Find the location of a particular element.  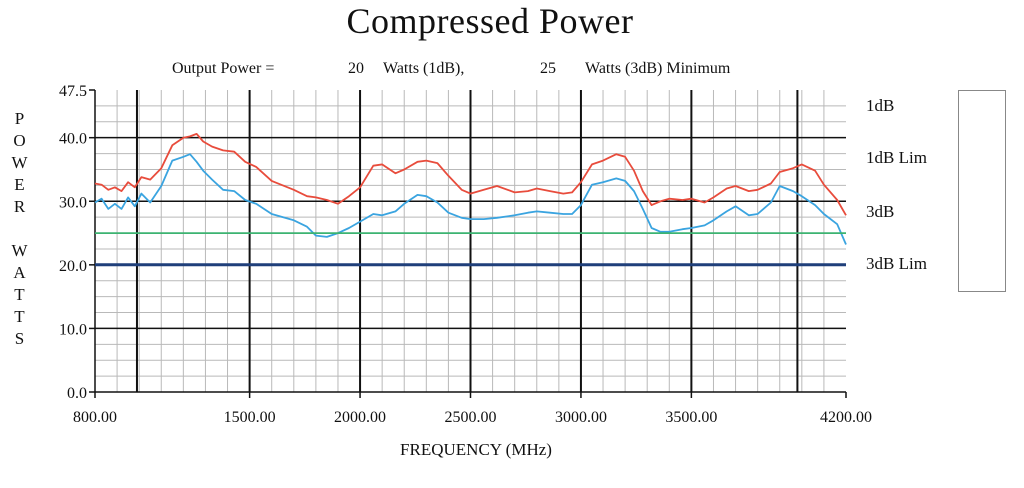

y-tick-label: 10.0 is located at coordinates (73, 329).